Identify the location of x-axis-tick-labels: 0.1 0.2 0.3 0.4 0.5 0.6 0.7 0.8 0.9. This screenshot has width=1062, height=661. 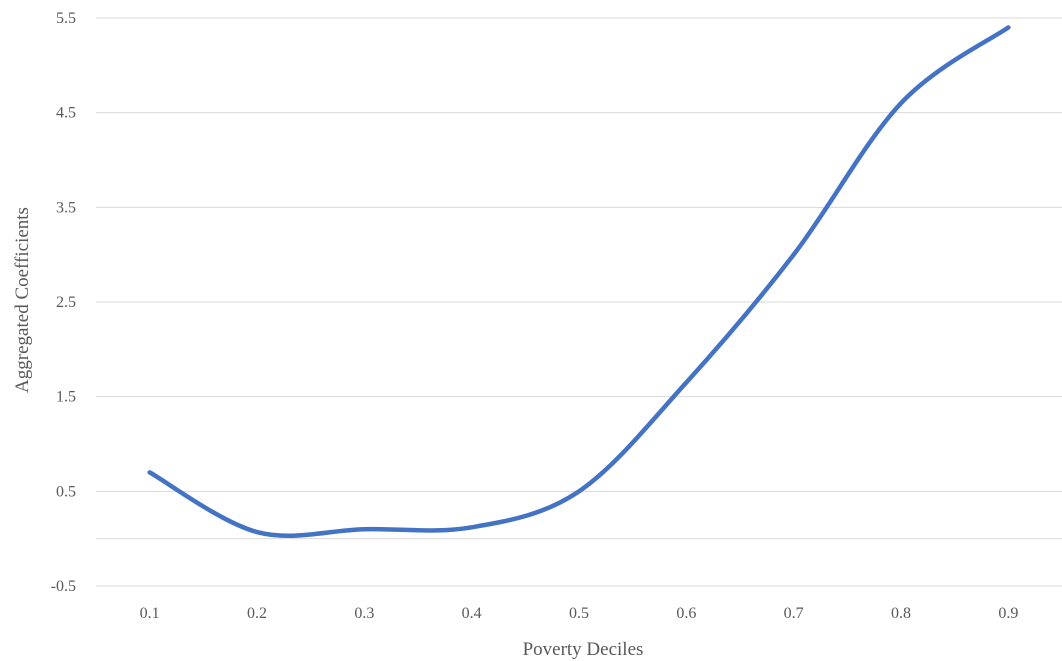
(579, 613).